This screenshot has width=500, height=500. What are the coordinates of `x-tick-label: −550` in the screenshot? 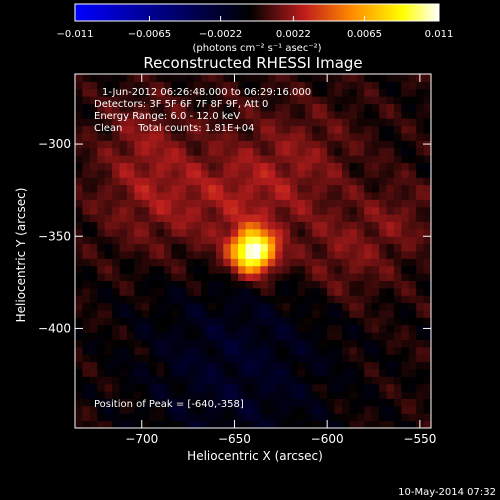 It's located at (419, 439).